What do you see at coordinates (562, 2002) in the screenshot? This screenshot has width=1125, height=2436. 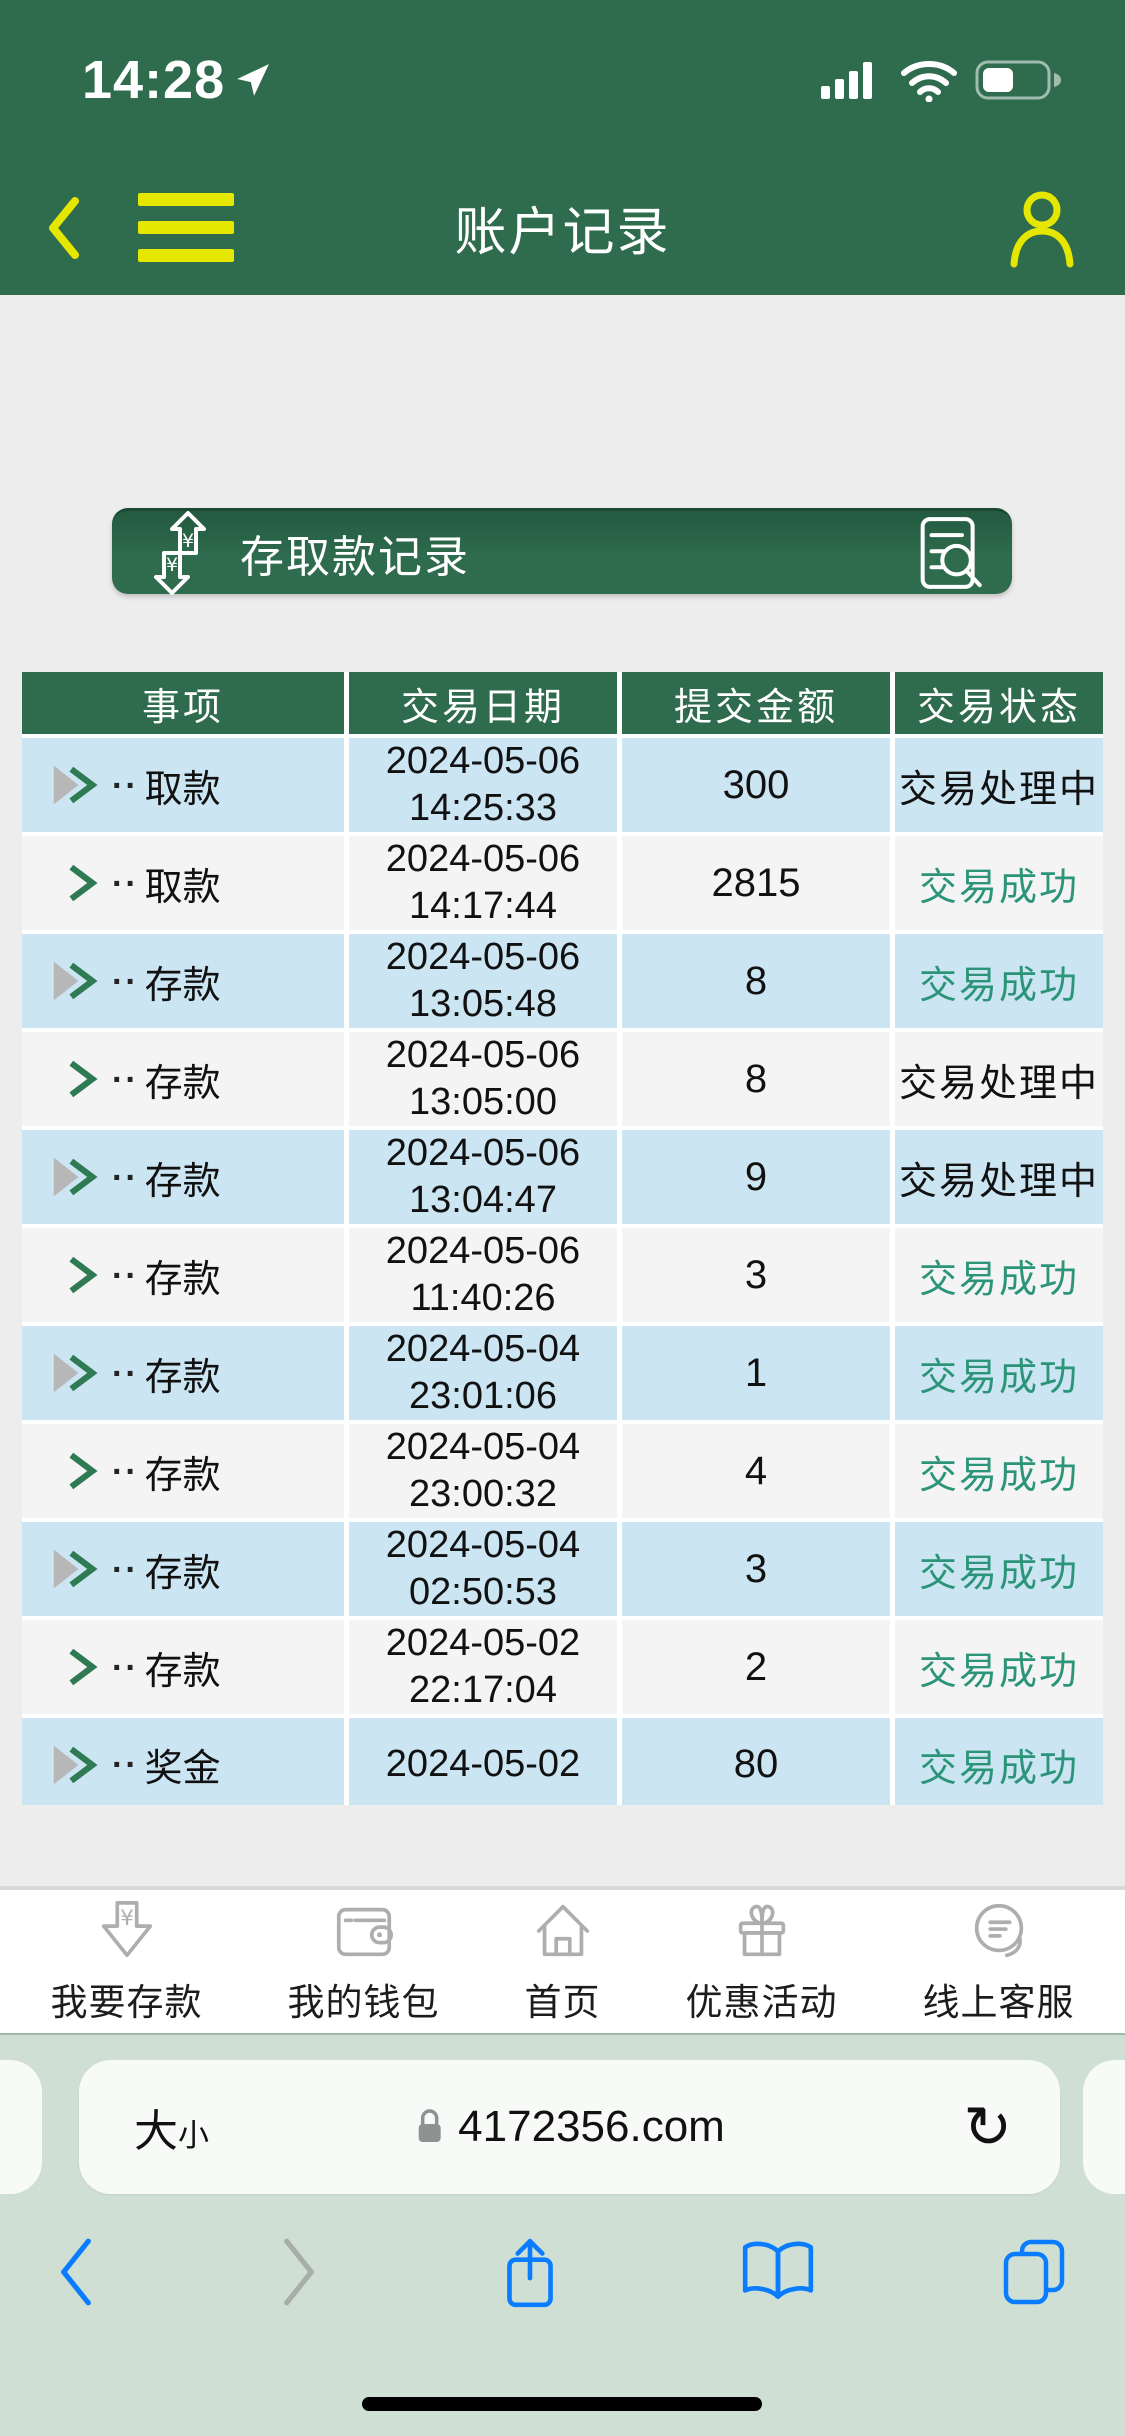 I see `nav-label: 首页` at bounding box center [562, 2002].